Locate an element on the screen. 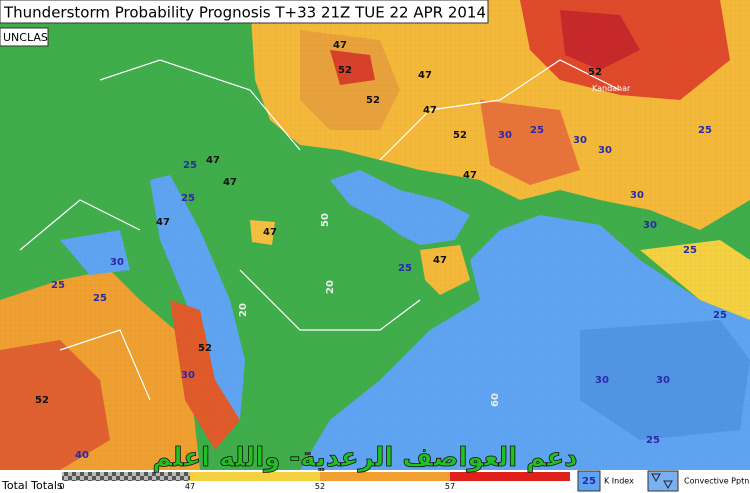 The width and height of the screenshot is (750, 493). scale-tick-label: 0 is located at coordinates (61, 486).